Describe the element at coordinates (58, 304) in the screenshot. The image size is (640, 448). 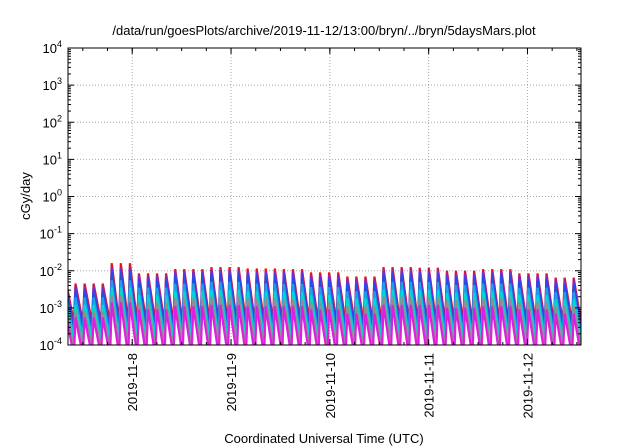
I see `y-tick-label-exponent: -3` at that location.